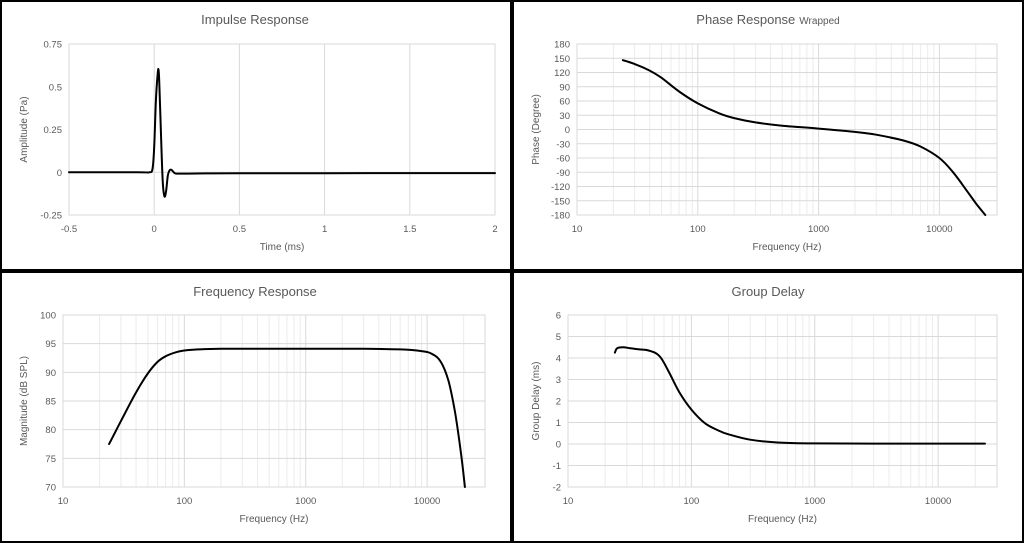  What do you see at coordinates (691, 501) in the screenshot?
I see `group_delay-x-tick-label: 100` at bounding box center [691, 501].